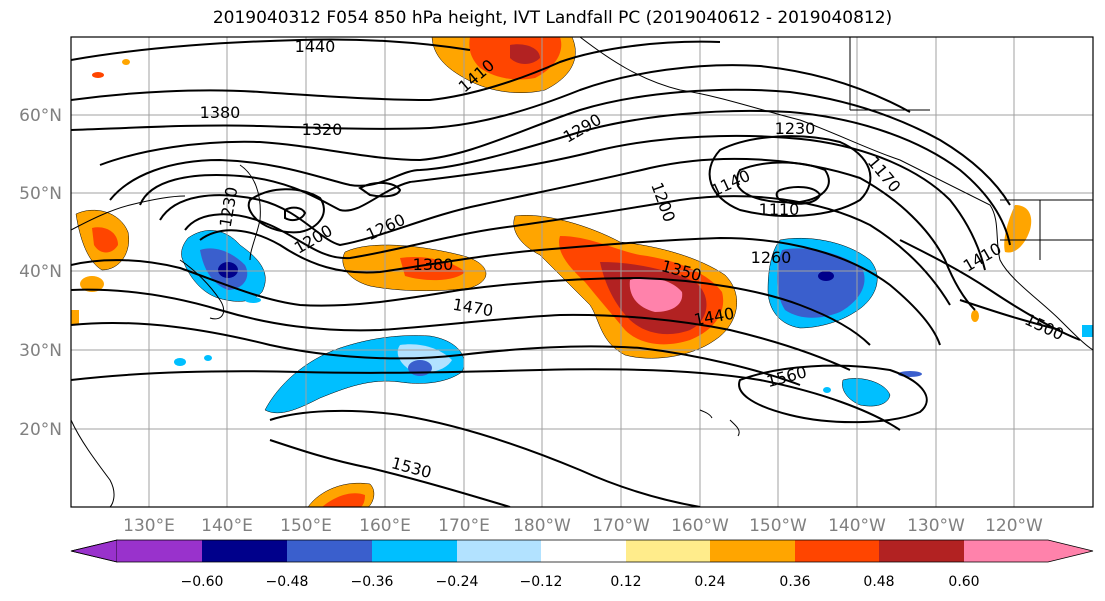  I want to click on lon-label: 180°W, so click(542, 526).